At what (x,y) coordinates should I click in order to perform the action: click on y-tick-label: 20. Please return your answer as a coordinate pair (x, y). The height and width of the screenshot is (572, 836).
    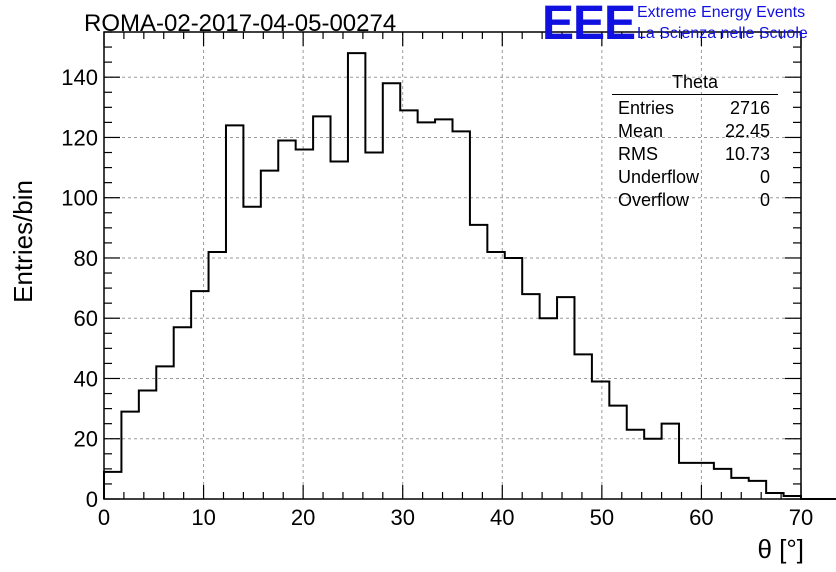
    Looking at the image, I should click on (86, 439).